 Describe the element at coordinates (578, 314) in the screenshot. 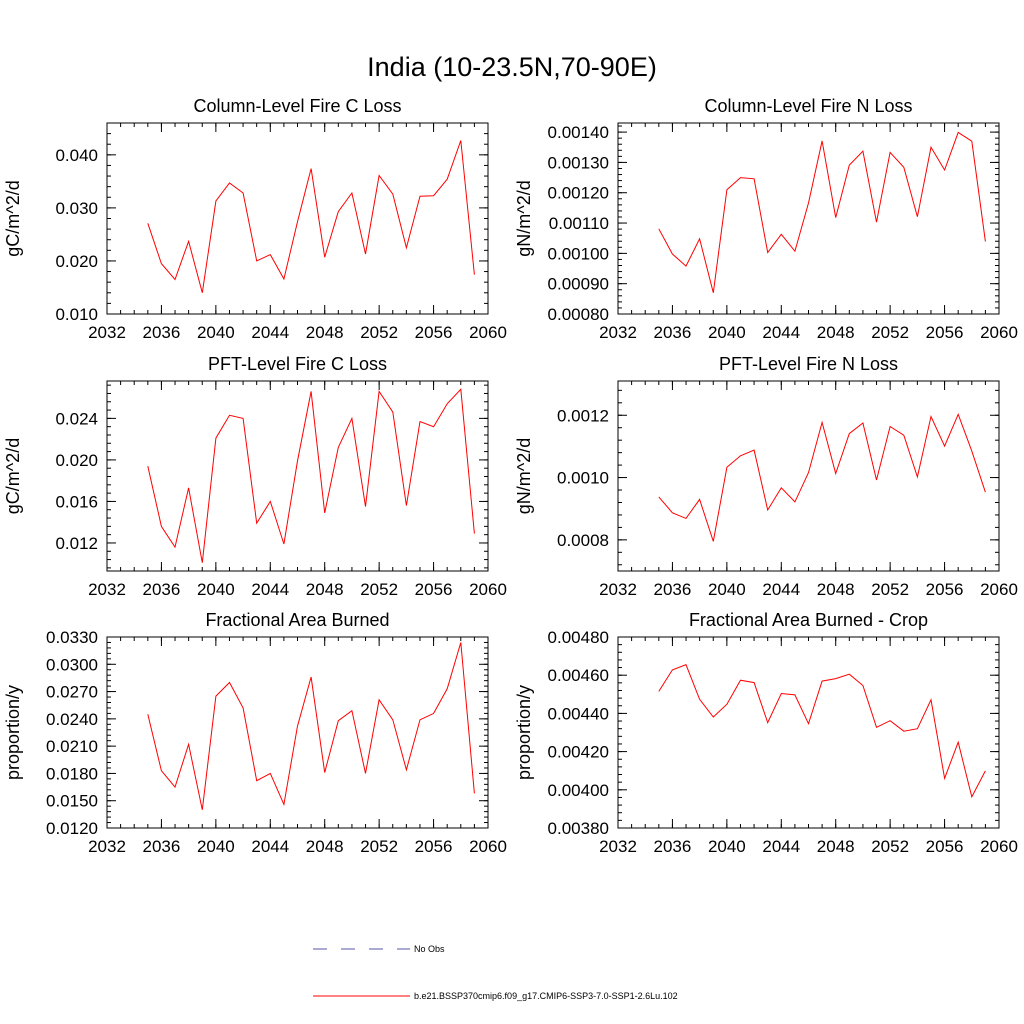

I see `y-tick-label: 0.00080` at that location.